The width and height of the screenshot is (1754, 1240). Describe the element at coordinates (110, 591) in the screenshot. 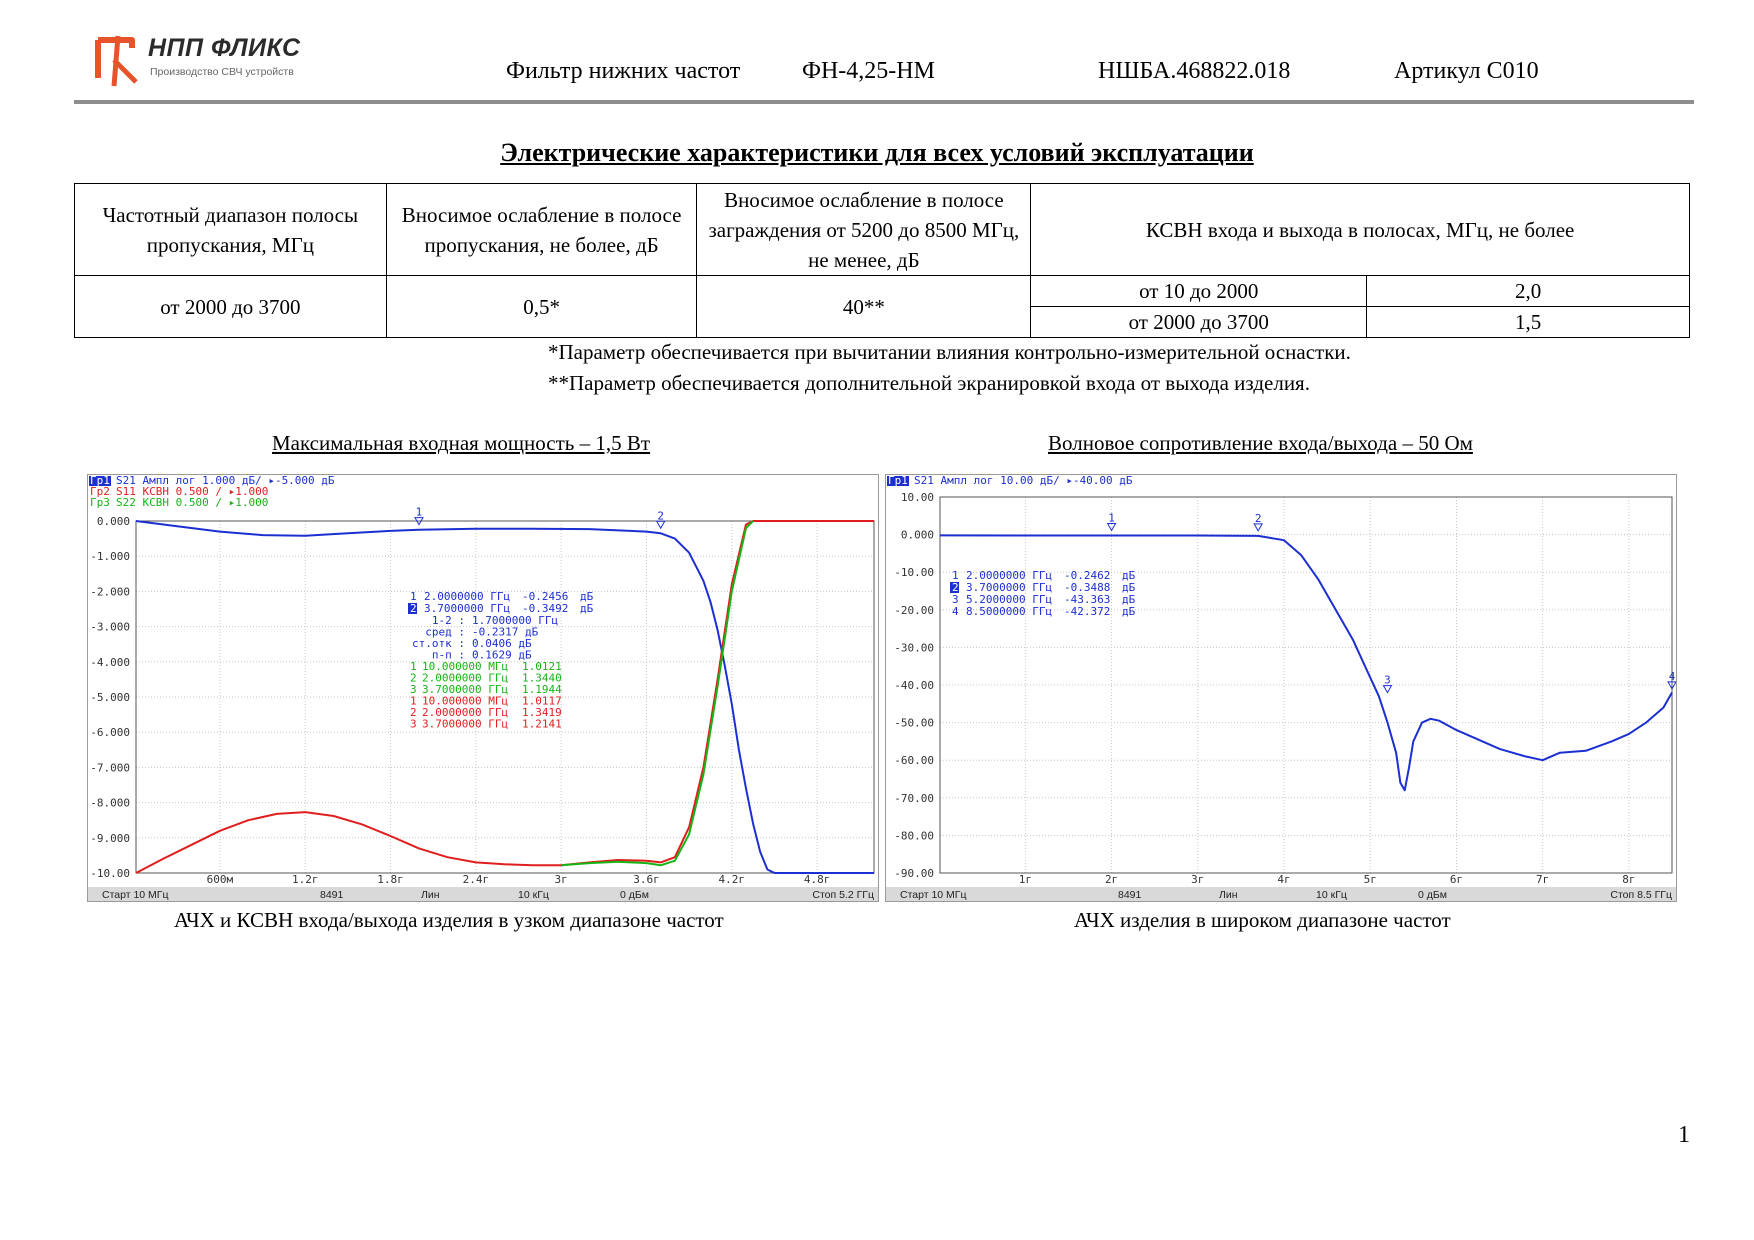

I see `y-tick-label: -2.000` at that location.